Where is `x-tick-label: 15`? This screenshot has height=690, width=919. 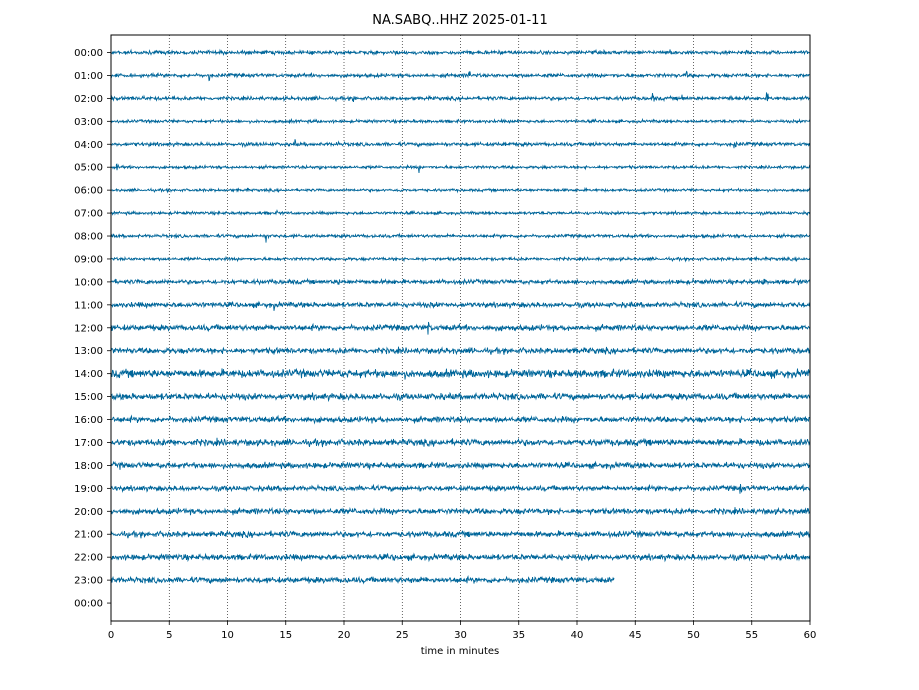
x-tick-label: 15 is located at coordinates (285, 635).